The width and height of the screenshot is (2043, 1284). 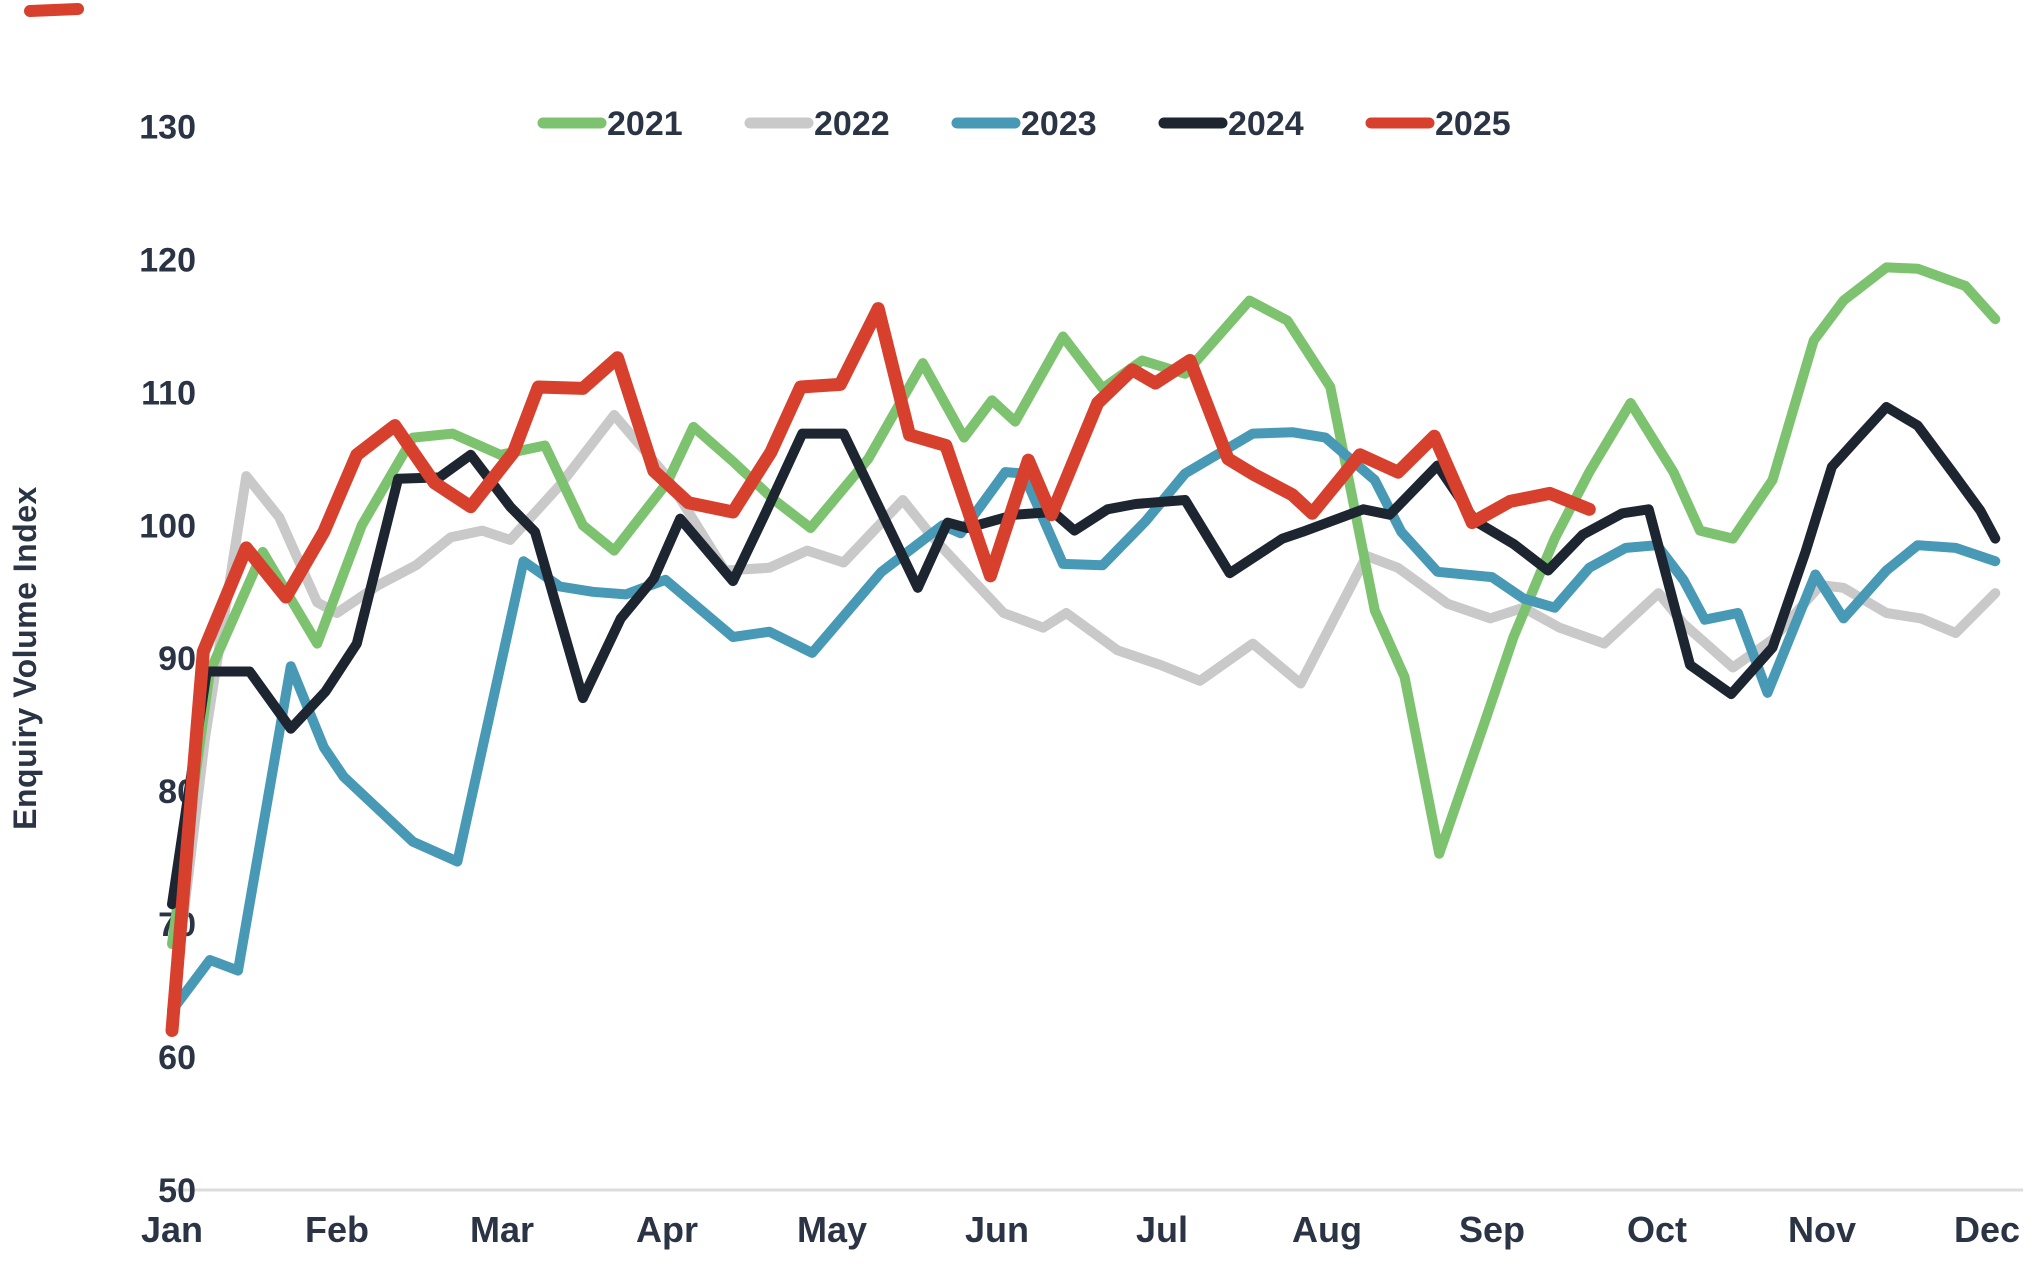 What do you see at coordinates (177, 1058) in the screenshot?
I see `y-tick-label-60: 60` at bounding box center [177, 1058].